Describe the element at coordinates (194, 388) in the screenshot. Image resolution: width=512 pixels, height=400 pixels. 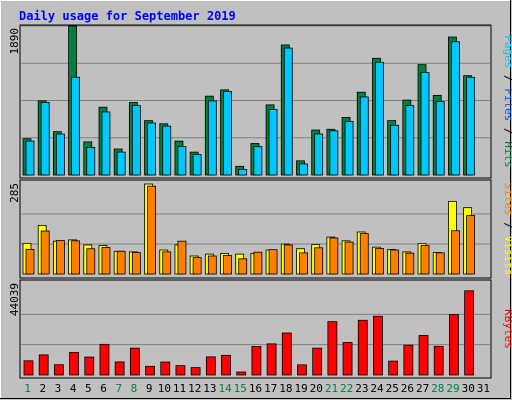
I see `x-tick-label: 12` at that location.